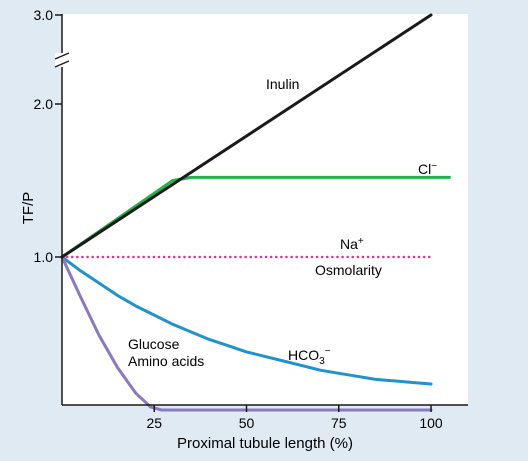  Describe the element at coordinates (28, 208) in the screenshot. I see `y-axis-title: TF/P` at that location.